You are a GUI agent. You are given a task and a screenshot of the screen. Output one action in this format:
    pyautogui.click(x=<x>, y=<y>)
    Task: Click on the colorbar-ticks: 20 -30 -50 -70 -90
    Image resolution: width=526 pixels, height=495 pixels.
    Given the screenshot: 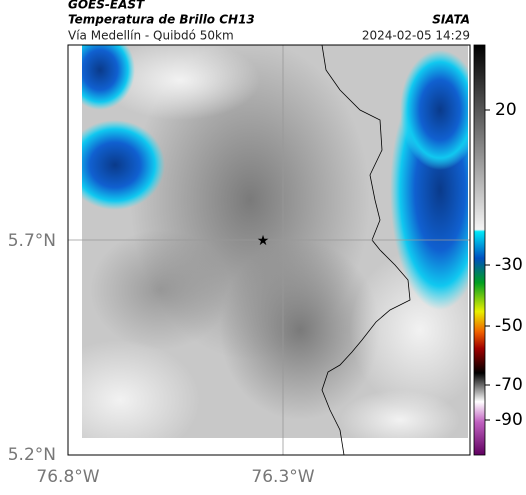 What is the action you would take?
    pyautogui.click(x=504, y=265)
    